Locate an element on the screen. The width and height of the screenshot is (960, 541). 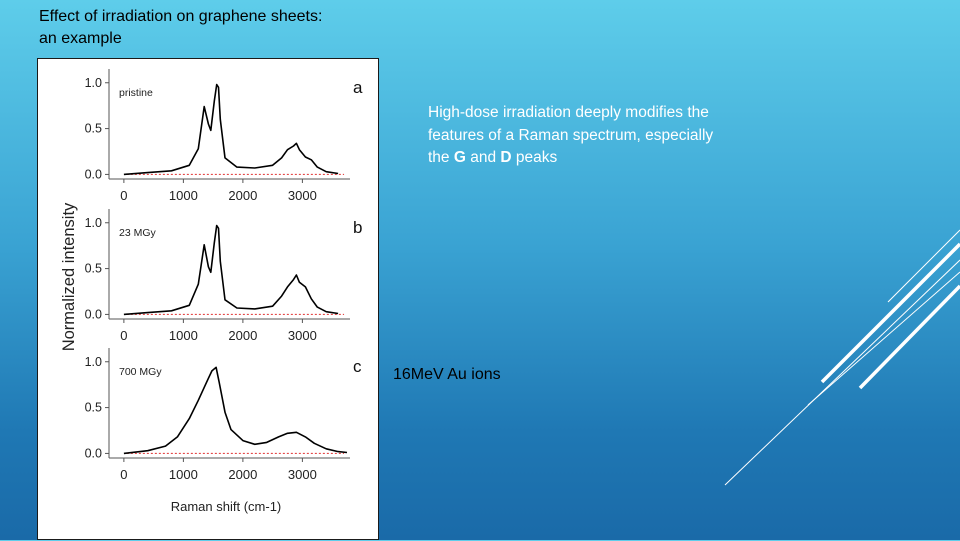
panel-letter-c: c is located at coordinates (357, 366).